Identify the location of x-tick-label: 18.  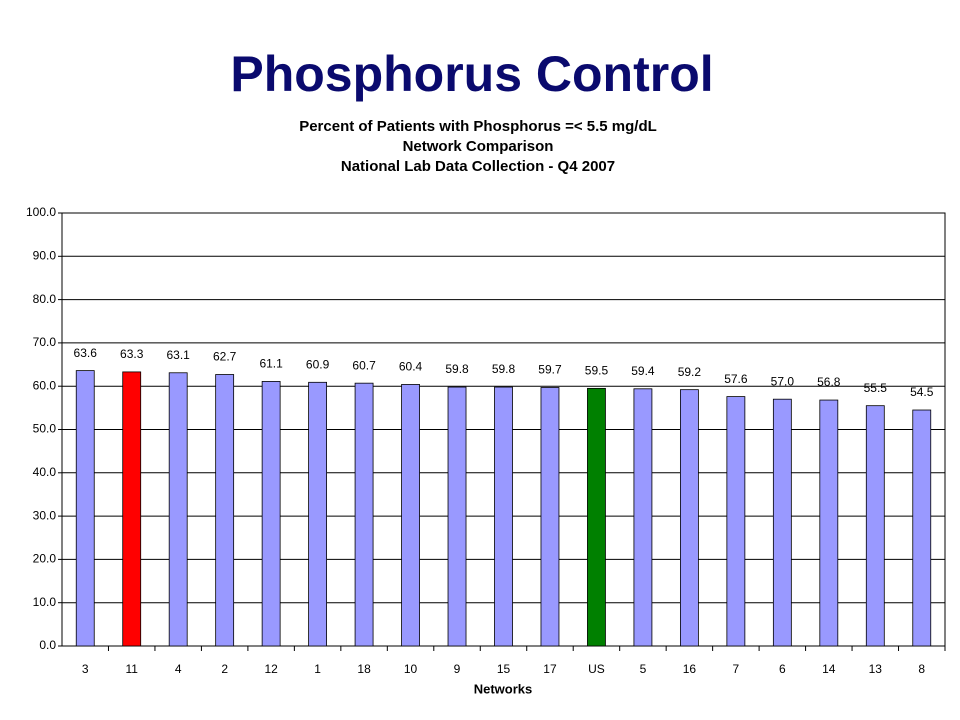
(364, 669).